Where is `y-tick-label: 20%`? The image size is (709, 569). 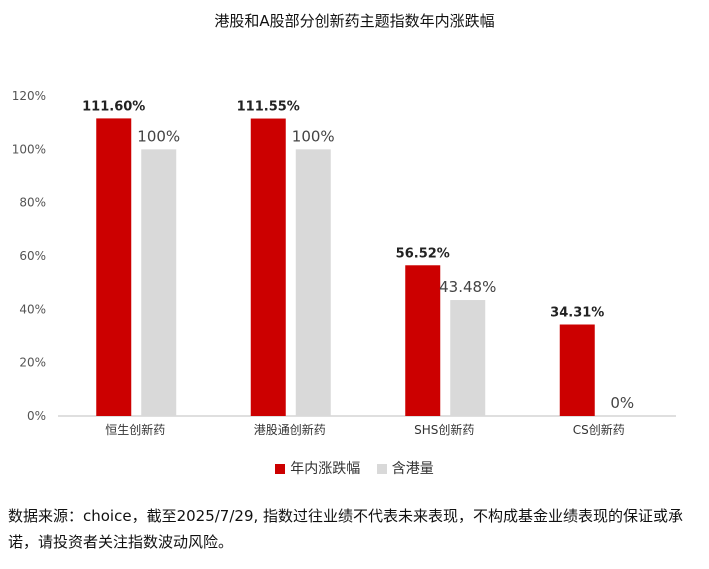
y-tick-label: 20% is located at coordinates (32, 363).